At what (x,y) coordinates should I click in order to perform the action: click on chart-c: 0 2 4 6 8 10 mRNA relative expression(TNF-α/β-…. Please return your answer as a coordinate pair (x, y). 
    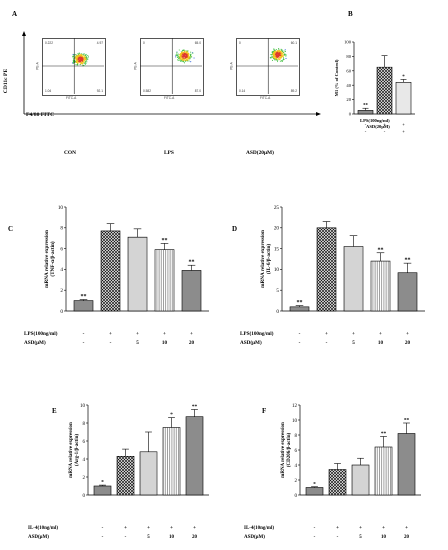
    Looking at the image, I should click on (116, 275).